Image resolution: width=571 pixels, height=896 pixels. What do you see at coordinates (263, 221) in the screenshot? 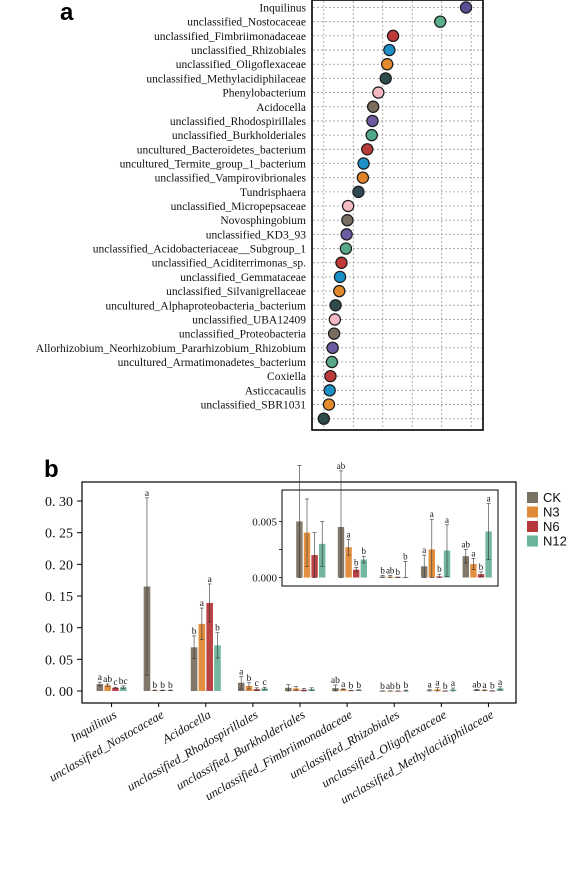
I see `panel-a-category-label: Novosphingobium` at bounding box center [263, 221].